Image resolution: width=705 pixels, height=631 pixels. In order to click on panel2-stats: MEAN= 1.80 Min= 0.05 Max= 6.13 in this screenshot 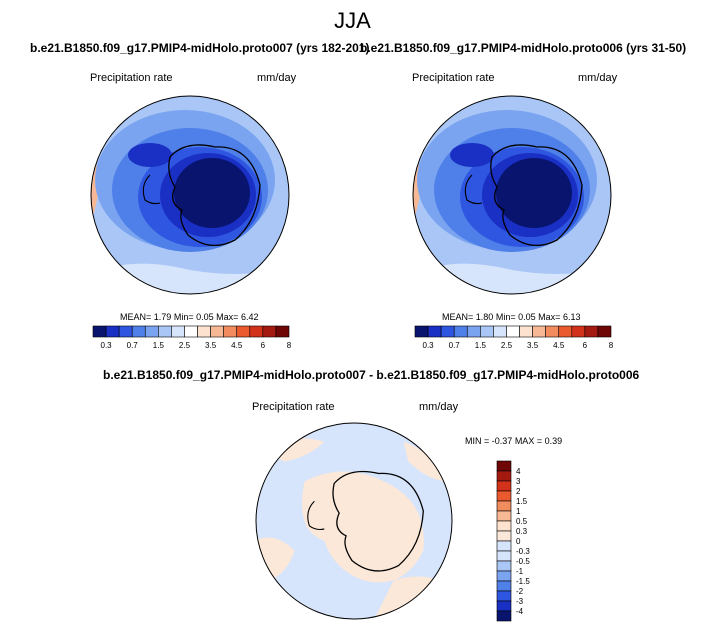, I will do `click(511, 317)`.